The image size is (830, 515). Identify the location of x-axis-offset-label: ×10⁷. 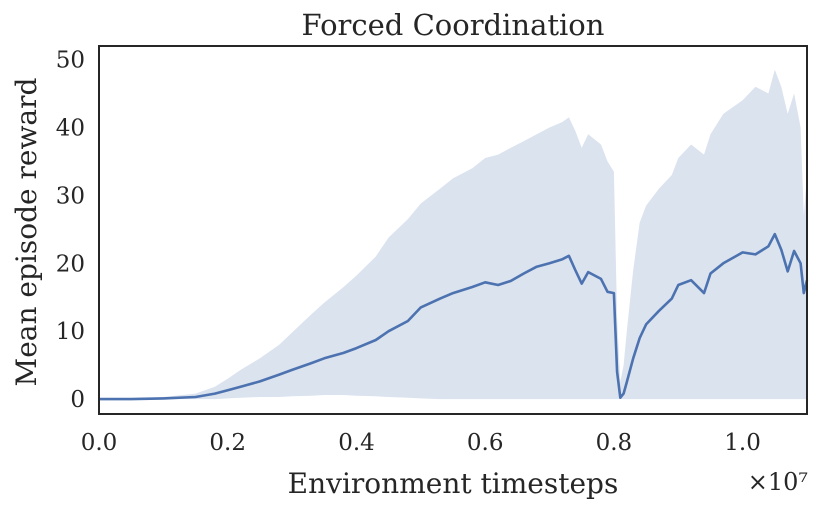
(778, 482).